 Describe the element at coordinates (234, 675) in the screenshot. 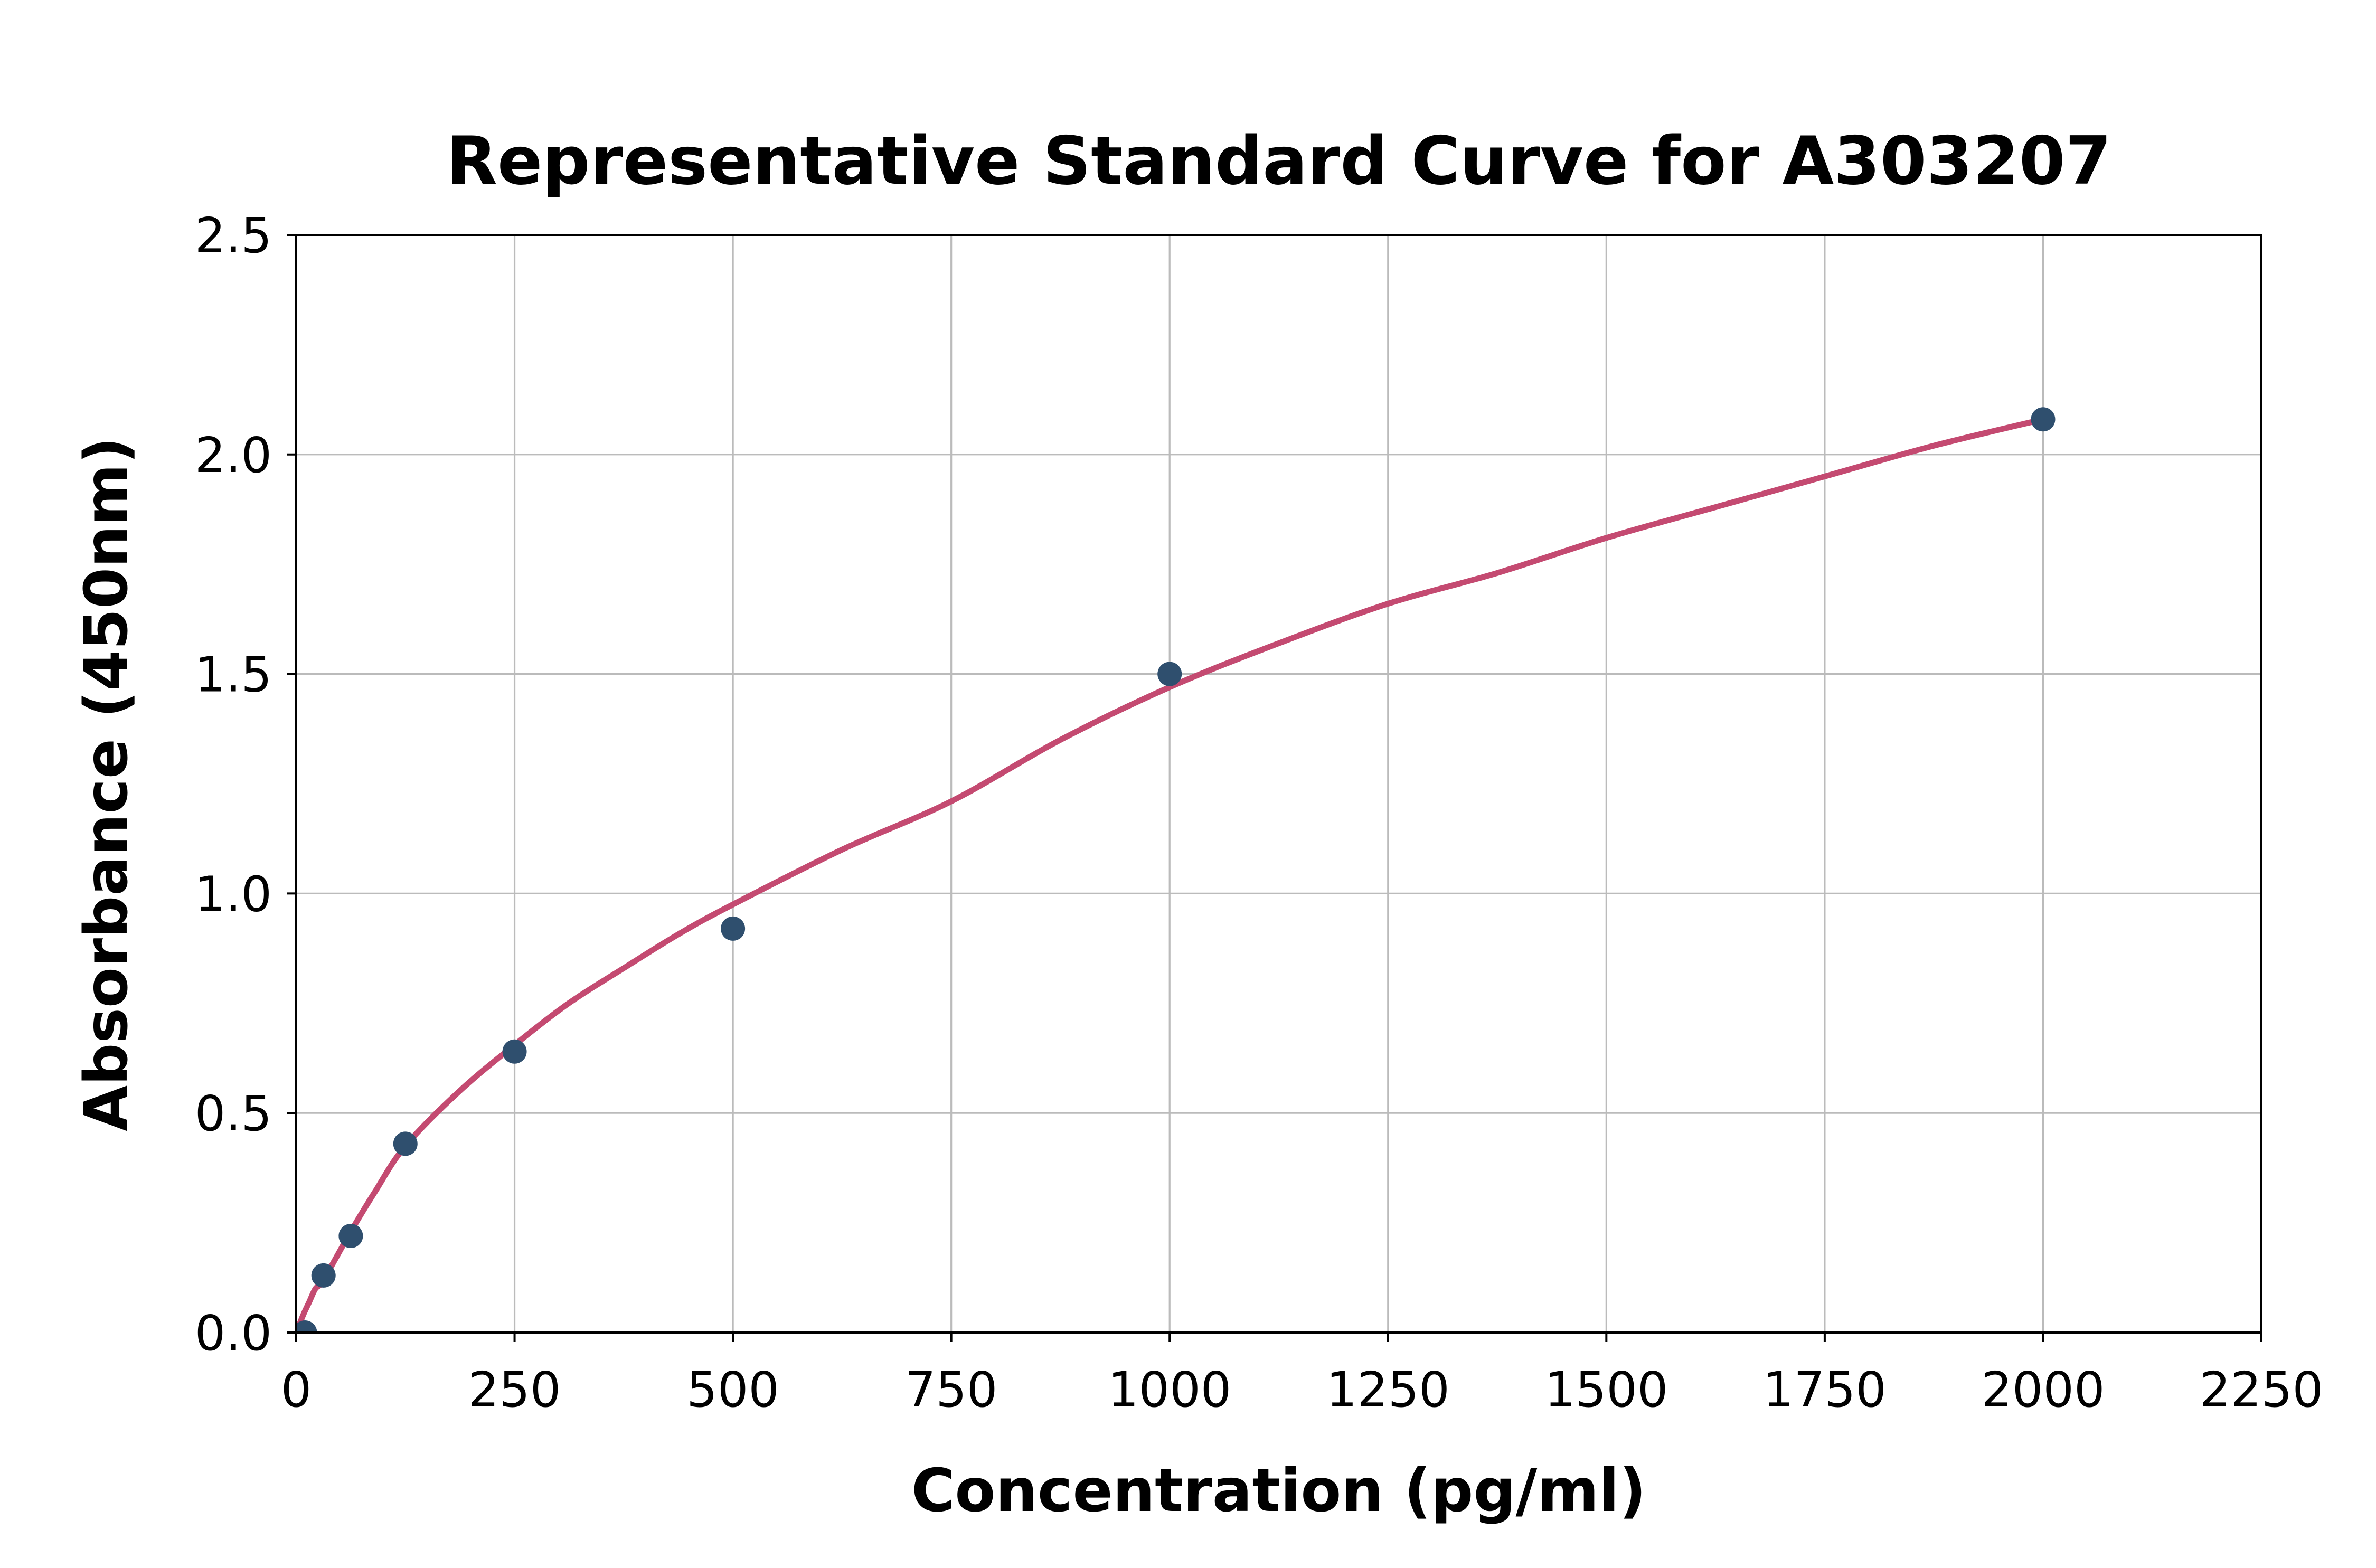

I see `y-tick-label: 1.5` at that location.